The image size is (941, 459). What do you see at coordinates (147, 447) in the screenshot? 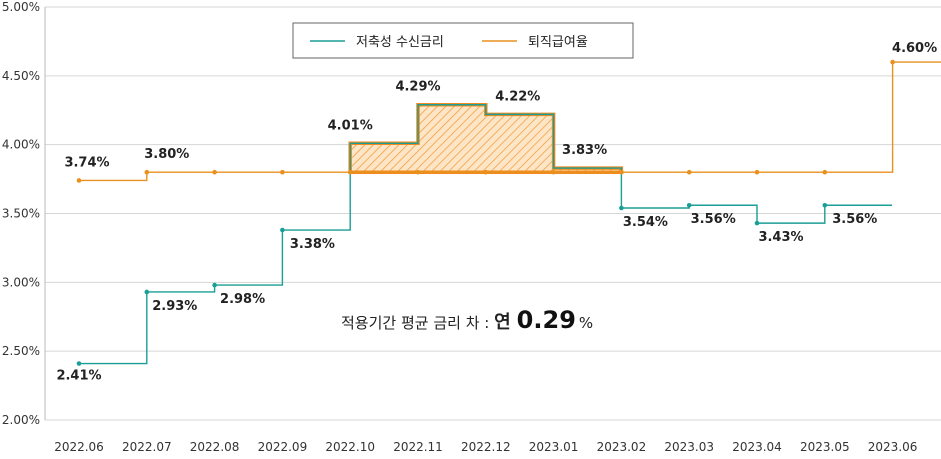
I see `x-tick-label: 2022.07` at bounding box center [147, 447].